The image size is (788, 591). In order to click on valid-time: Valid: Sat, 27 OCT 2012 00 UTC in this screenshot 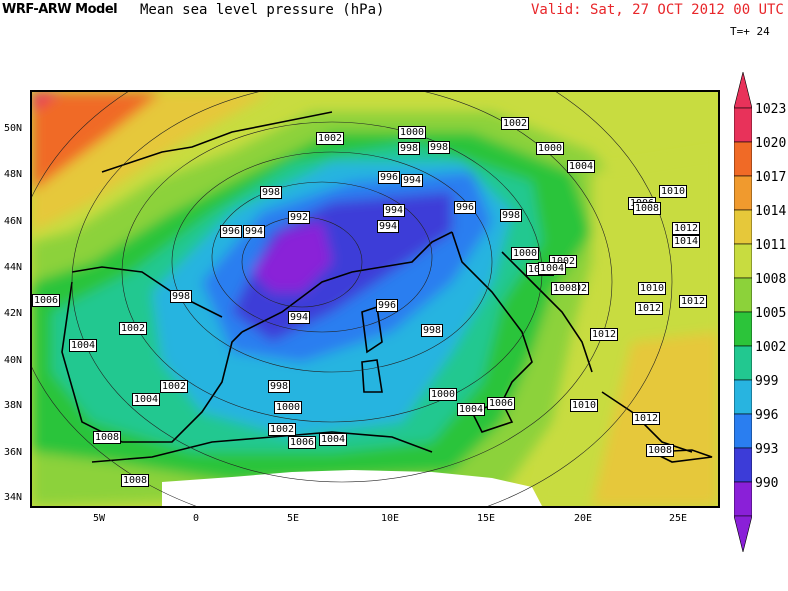, I will do `click(657, 10)`.